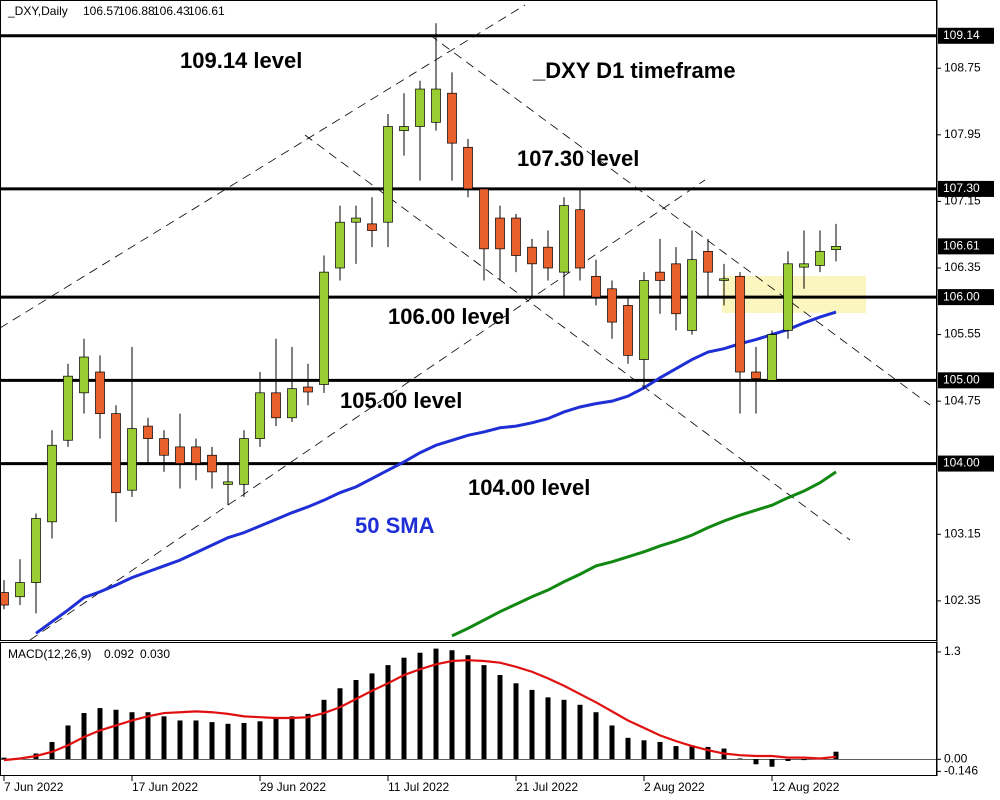 The image size is (1000, 800). Describe the element at coordinates (578, 158) in the screenshot. I see `annotation: 107.30 level` at that location.